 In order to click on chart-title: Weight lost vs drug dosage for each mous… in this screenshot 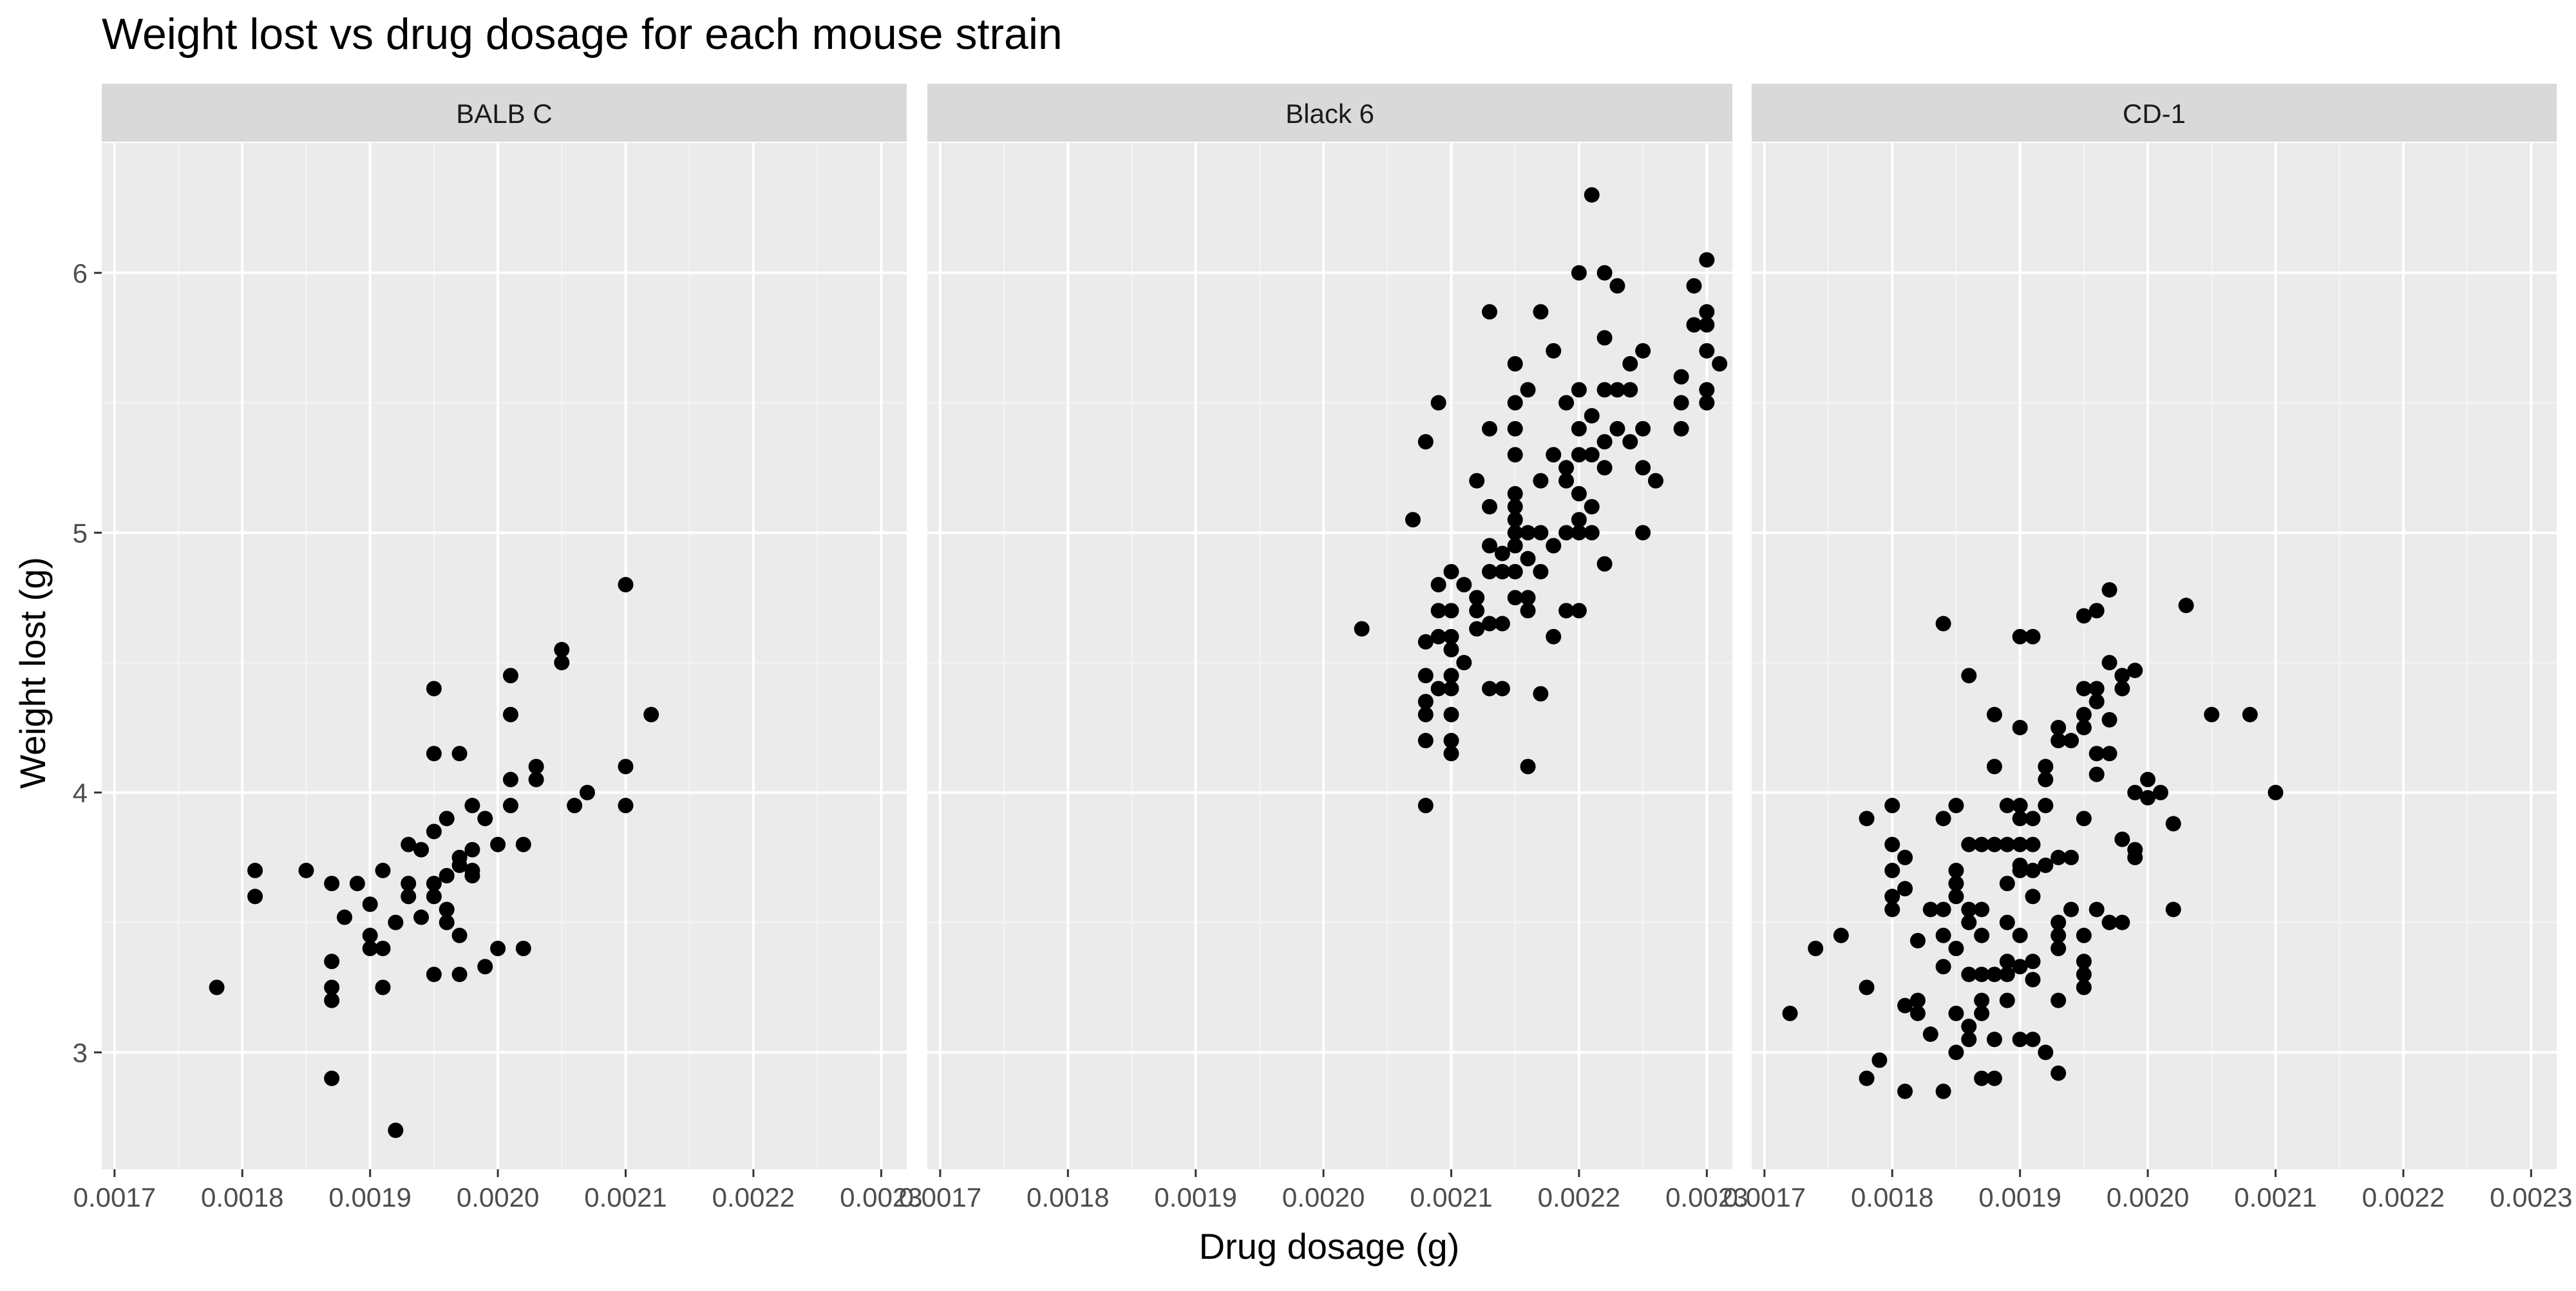, I will do `click(582, 34)`.